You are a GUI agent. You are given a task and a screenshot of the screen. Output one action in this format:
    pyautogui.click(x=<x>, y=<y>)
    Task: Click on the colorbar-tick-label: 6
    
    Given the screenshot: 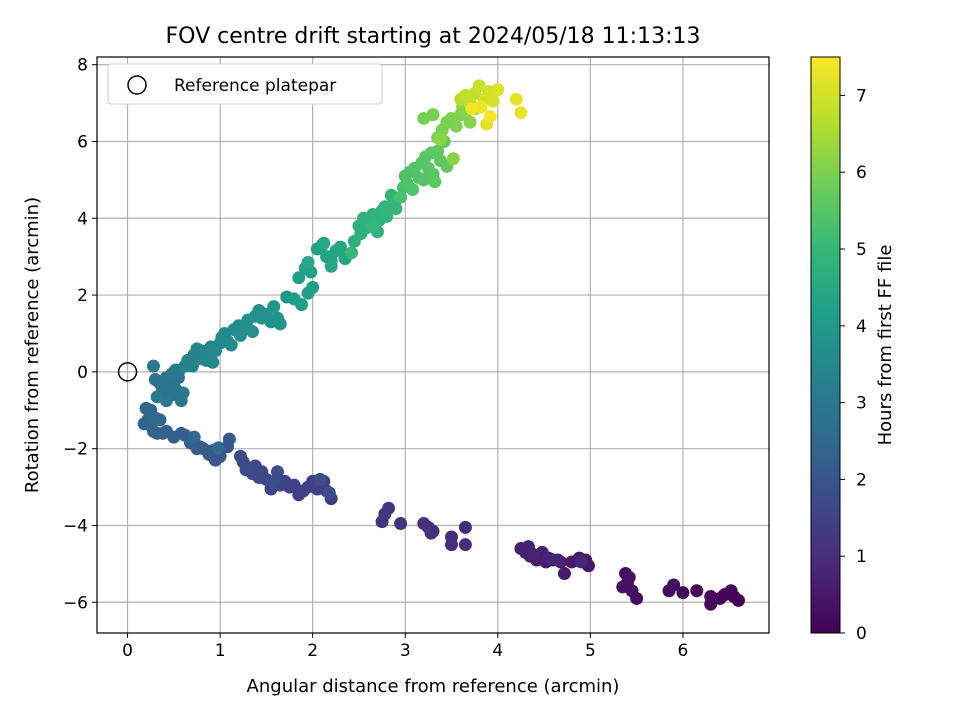 What is the action you would take?
    pyautogui.click(x=861, y=173)
    